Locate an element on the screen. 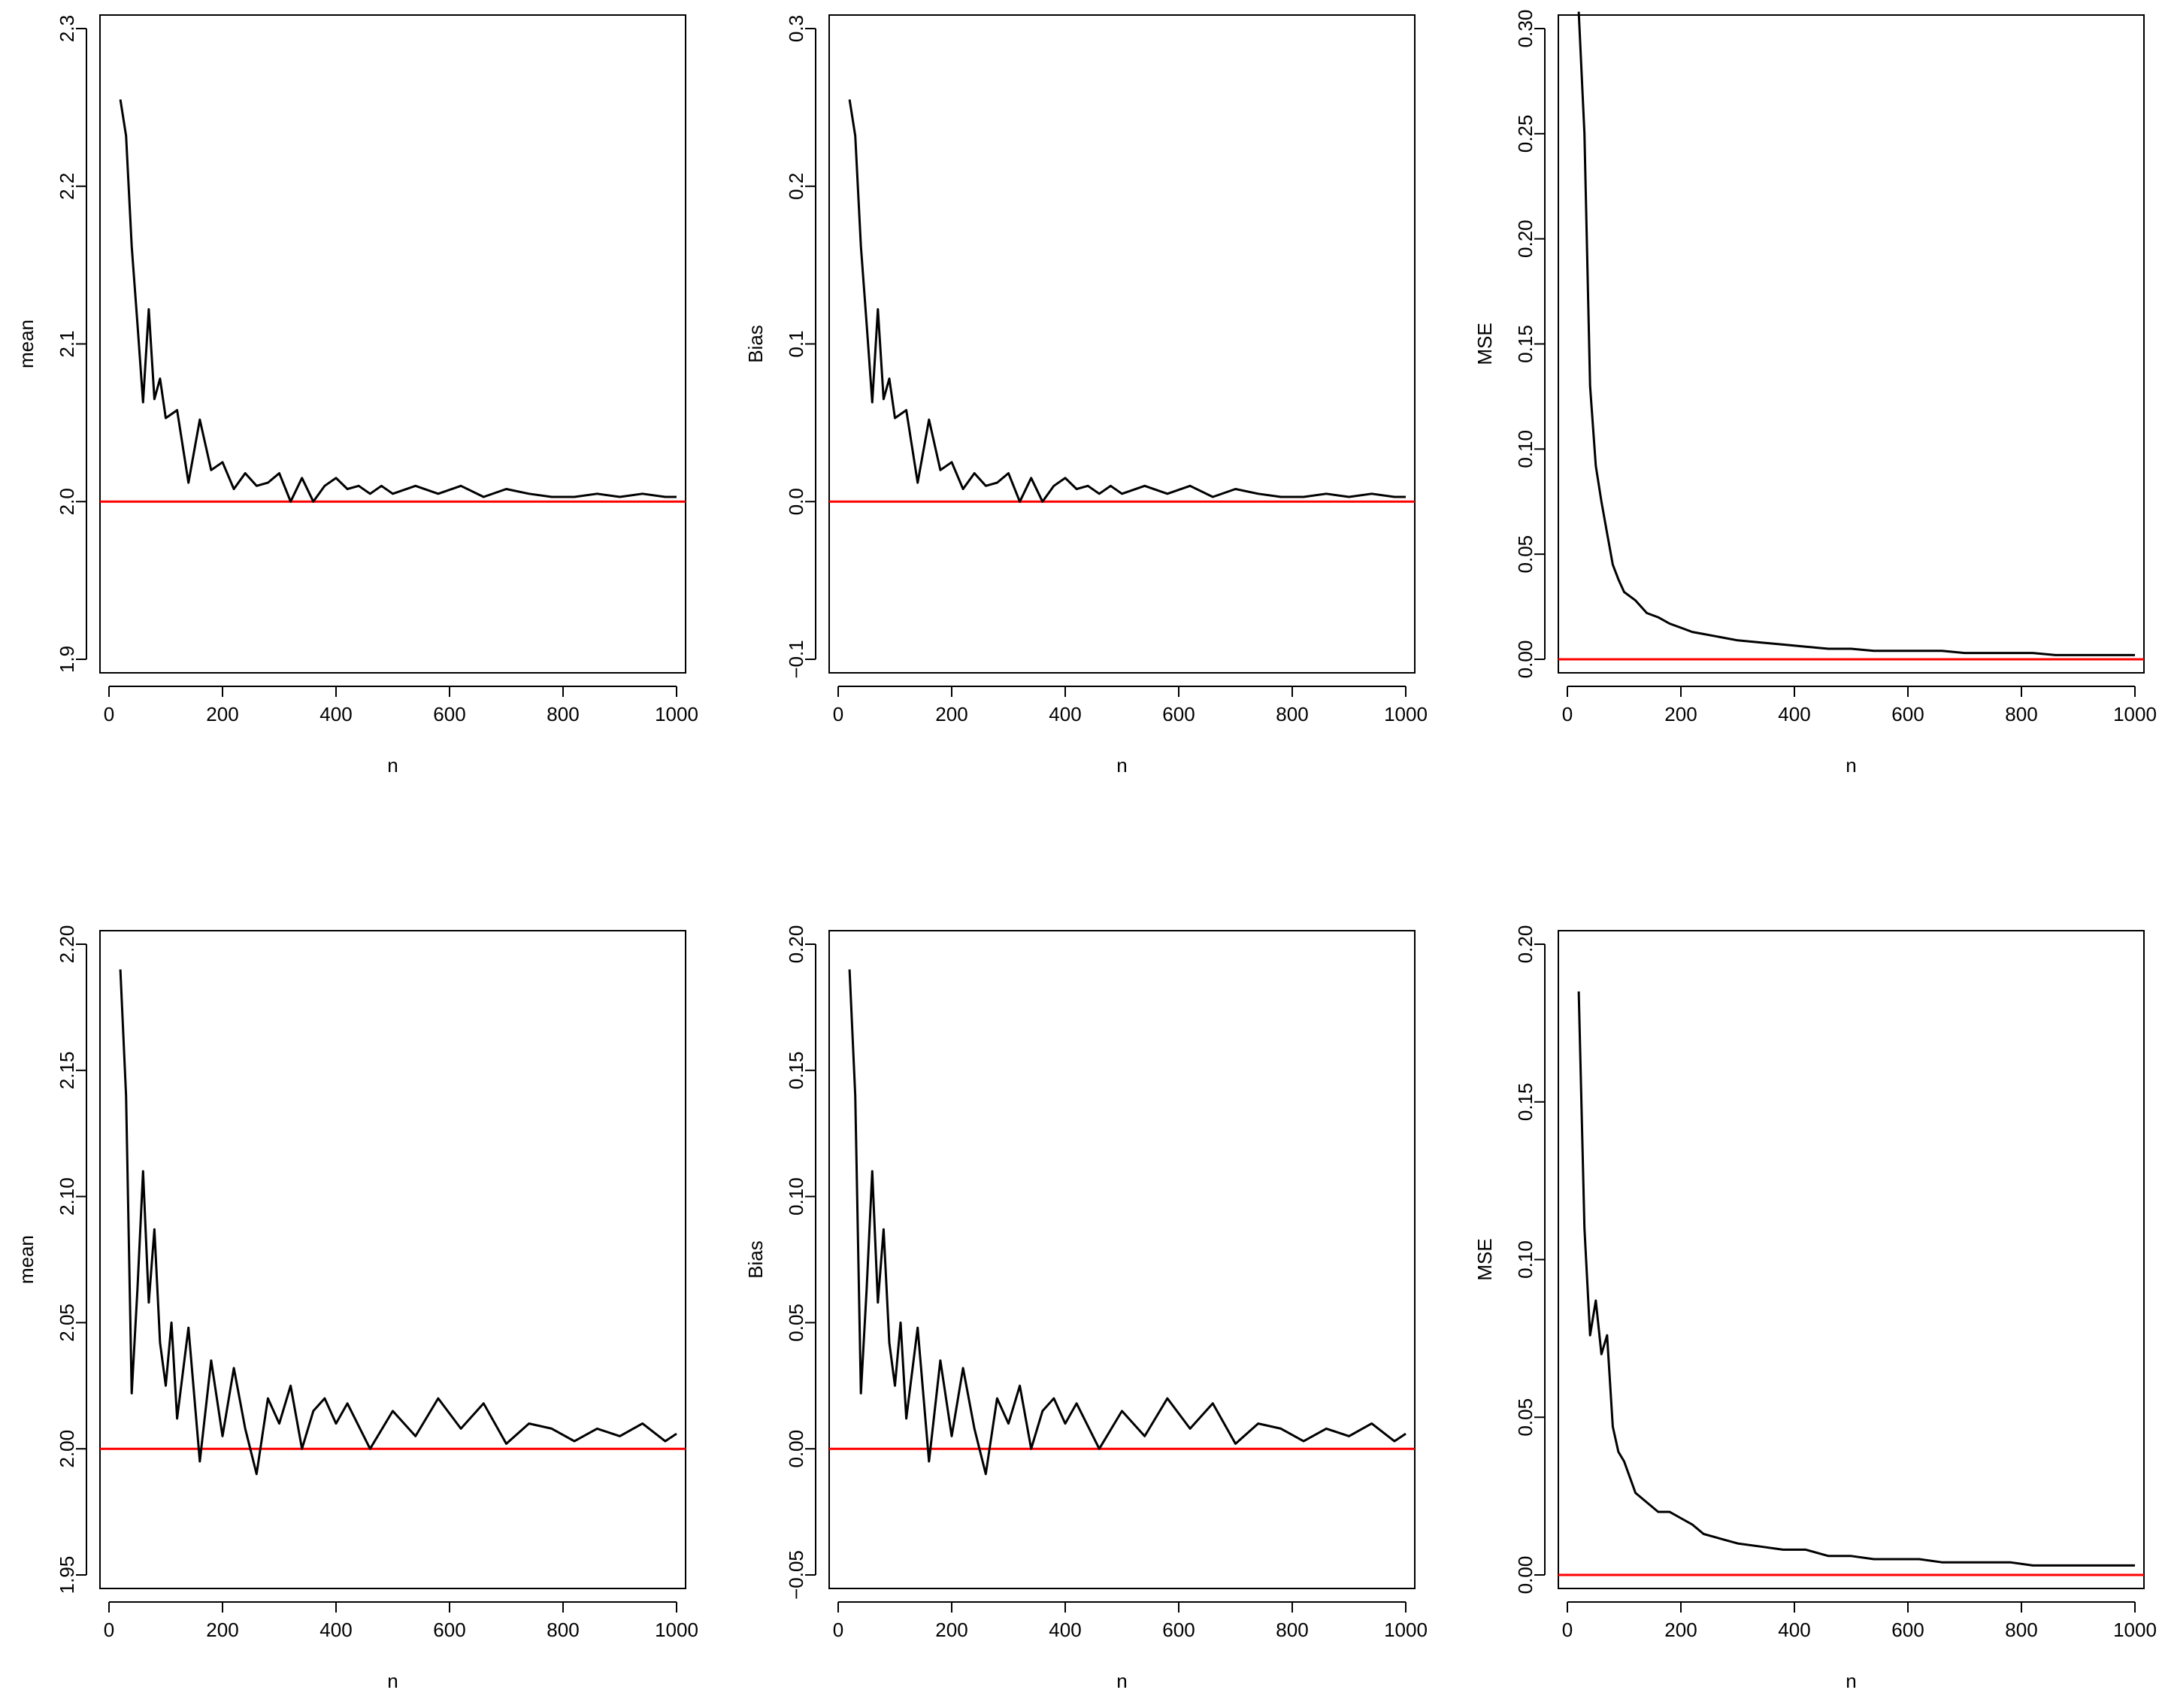  y-tick-label: 0.2 is located at coordinates (796, 186).